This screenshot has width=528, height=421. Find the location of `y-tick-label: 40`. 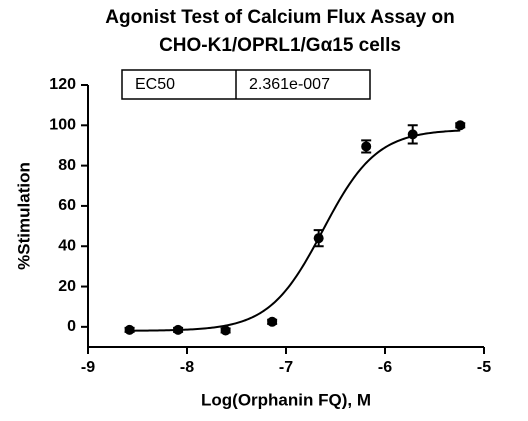

y-tick-label: 40 is located at coordinates (67, 245).